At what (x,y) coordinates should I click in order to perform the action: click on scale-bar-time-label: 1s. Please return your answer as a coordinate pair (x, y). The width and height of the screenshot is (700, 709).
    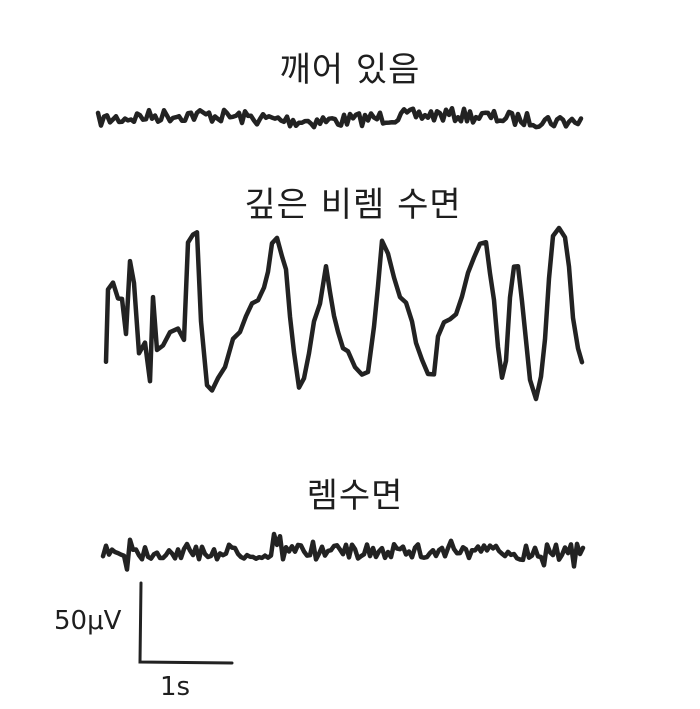
    Looking at the image, I should click on (175, 687).